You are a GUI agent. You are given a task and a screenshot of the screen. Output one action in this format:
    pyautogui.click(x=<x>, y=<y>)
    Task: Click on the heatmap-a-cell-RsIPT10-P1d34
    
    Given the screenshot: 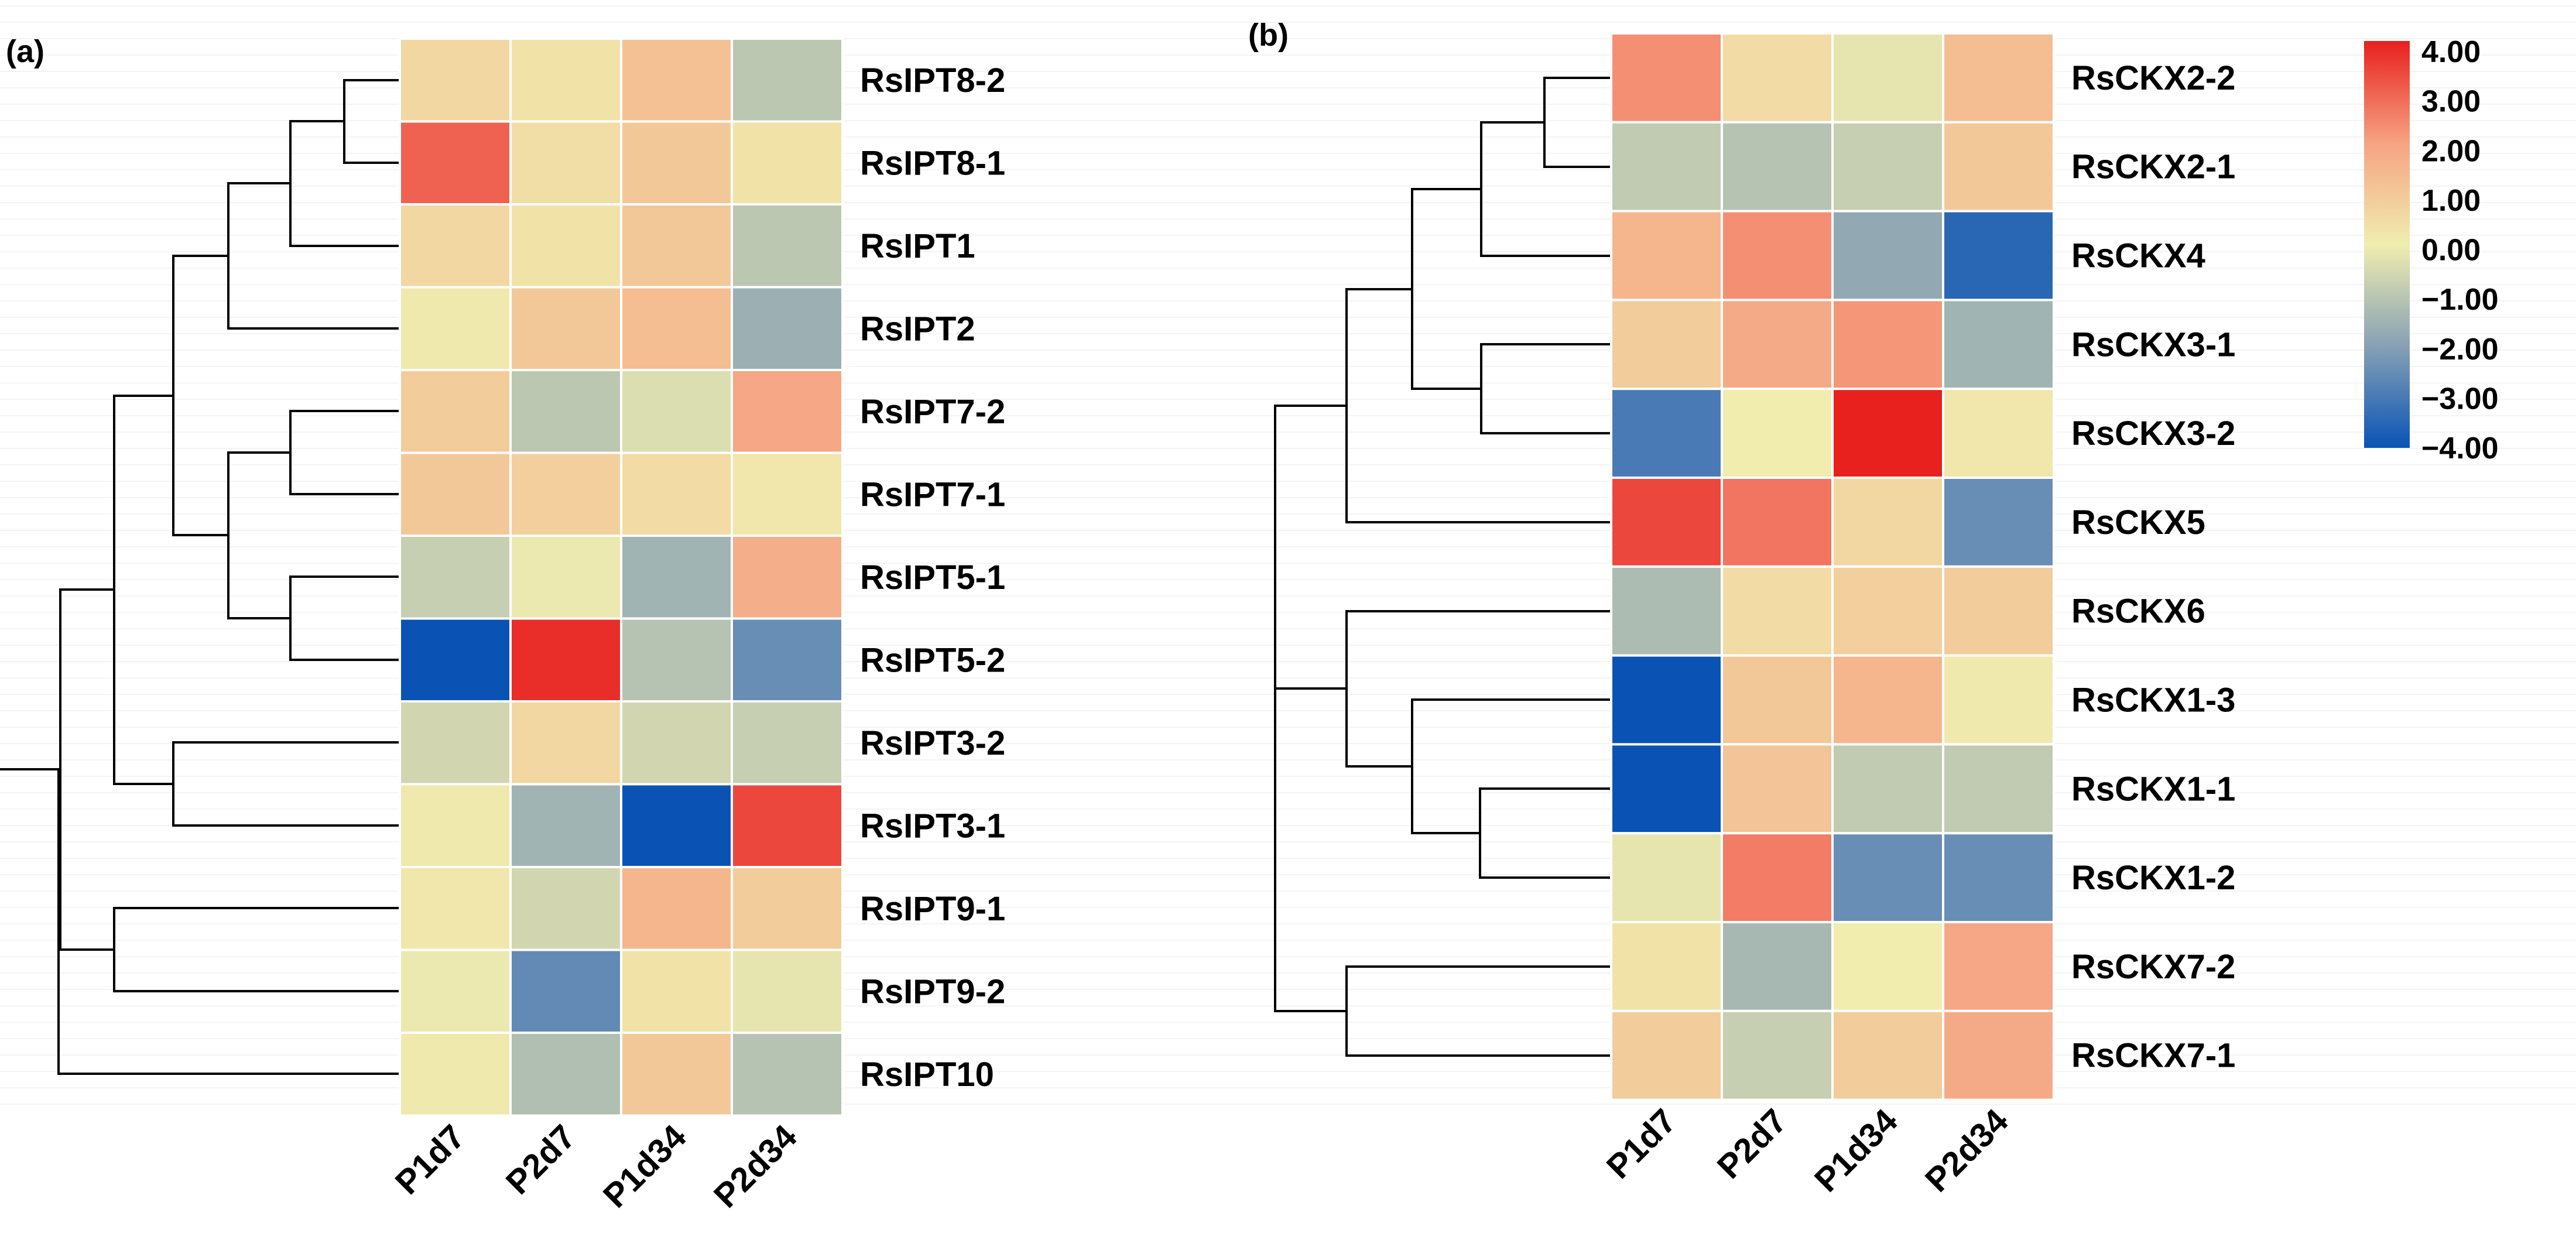 What is the action you would take?
    pyautogui.click(x=676, y=1075)
    